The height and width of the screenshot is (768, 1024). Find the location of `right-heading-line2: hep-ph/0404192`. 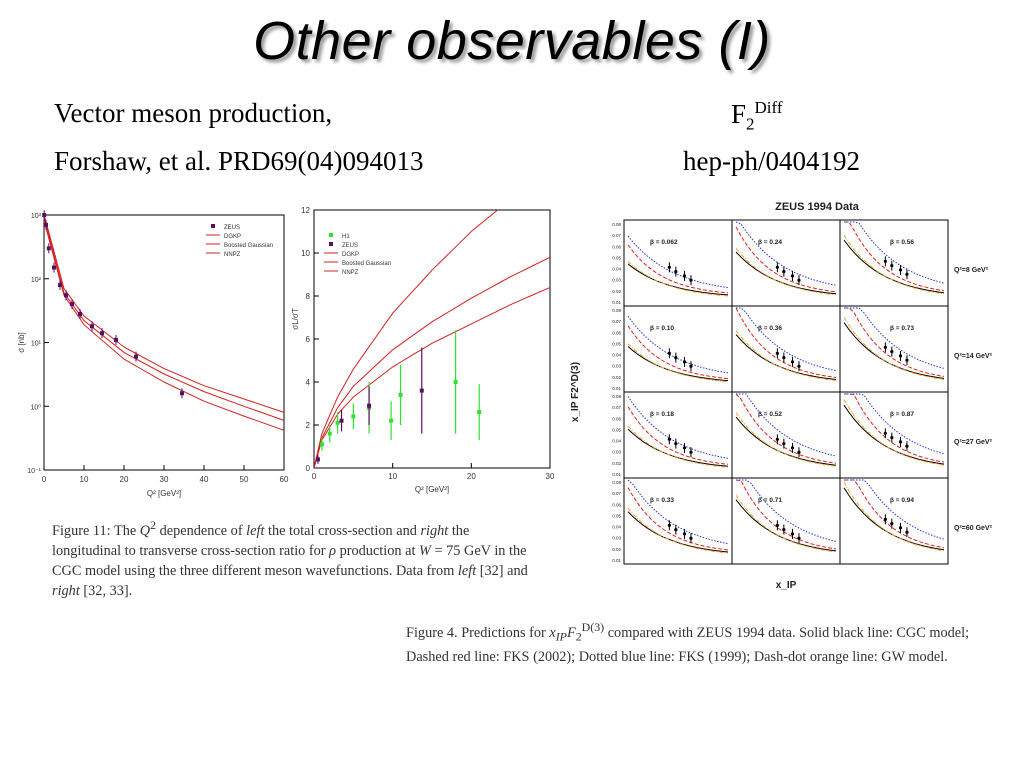

right-heading-line2: hep-ph/0404192 is located at coordinates (771, 161).